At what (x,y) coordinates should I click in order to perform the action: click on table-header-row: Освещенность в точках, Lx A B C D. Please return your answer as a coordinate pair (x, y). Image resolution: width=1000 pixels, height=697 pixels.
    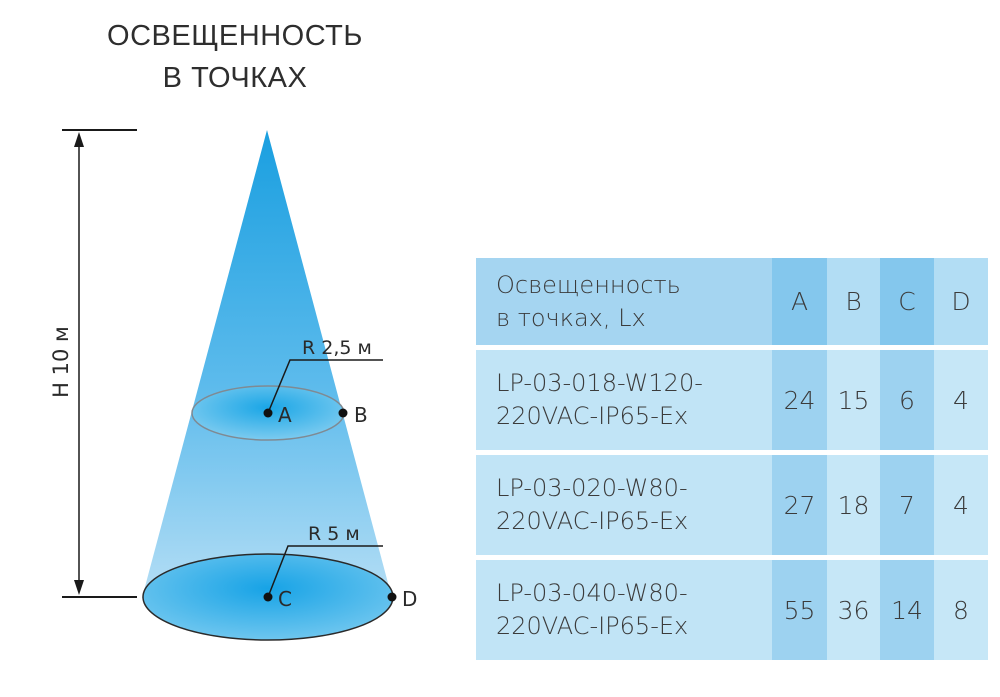
    Looking at the image, I should click on (732, 301).